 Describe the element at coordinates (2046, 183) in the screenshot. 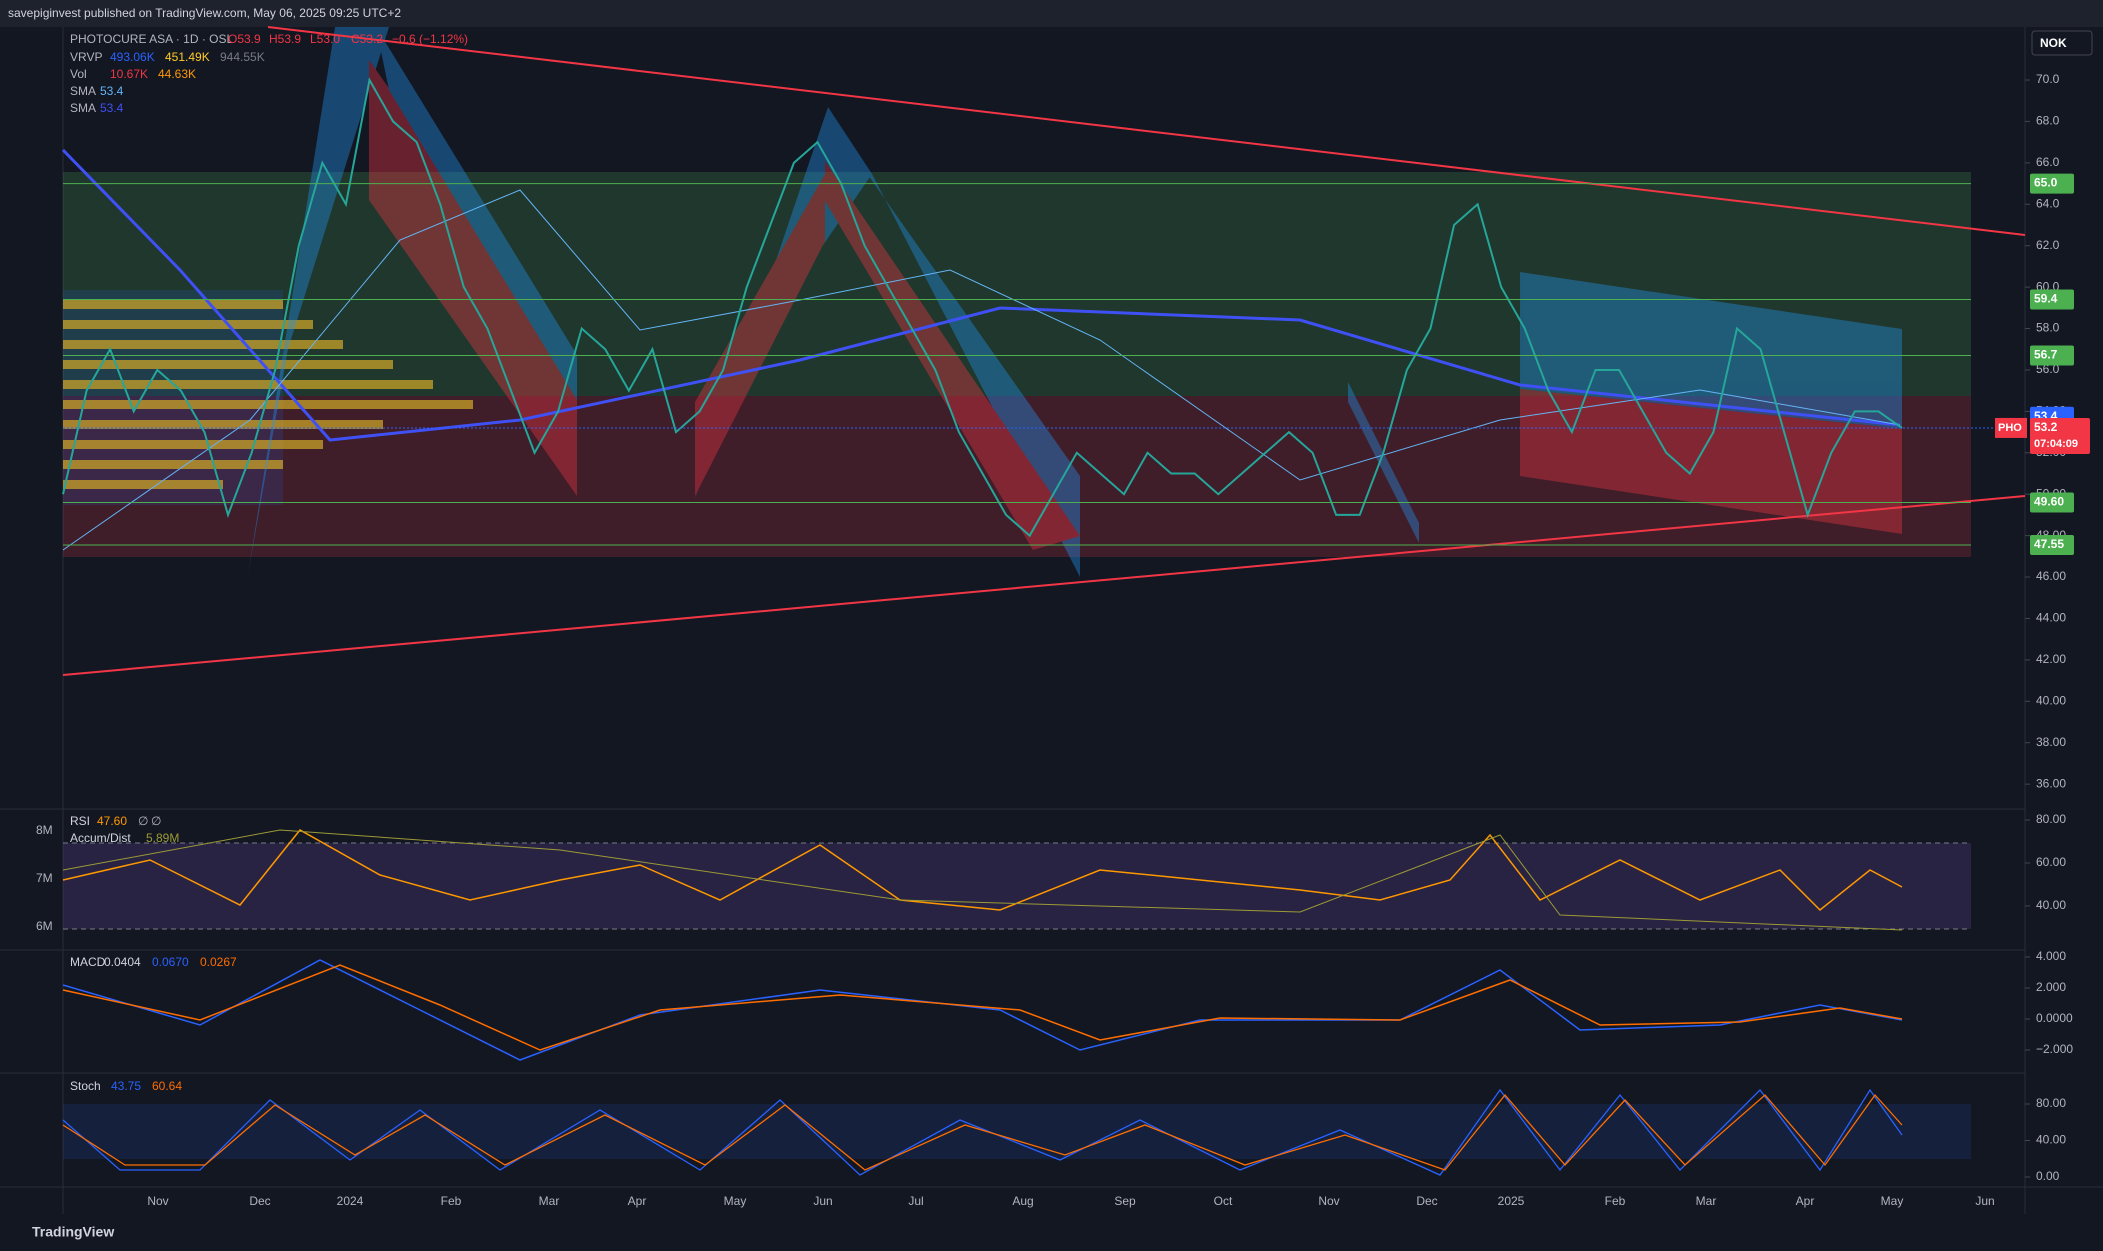

I see `level-label: 65.0` at that location.